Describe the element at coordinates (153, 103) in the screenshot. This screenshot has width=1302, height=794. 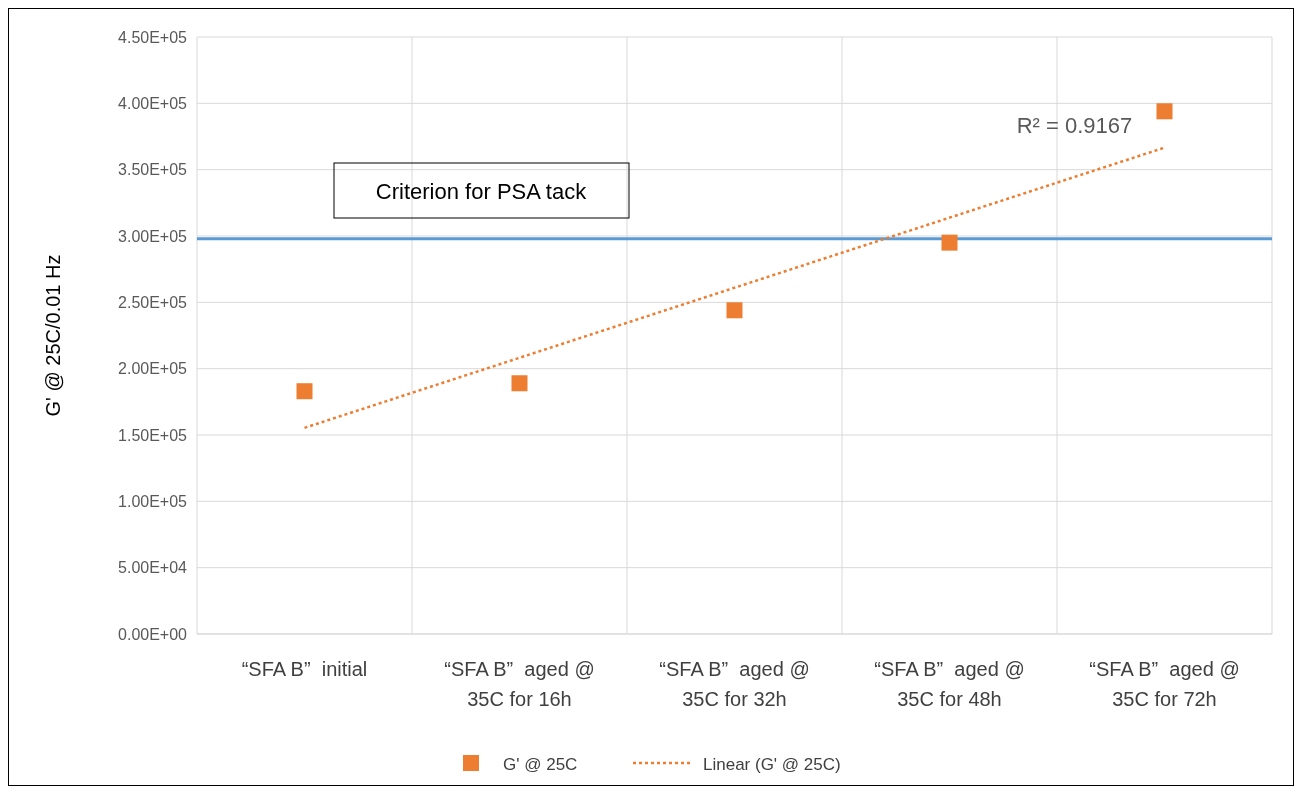
I see `y-tick-label: 4.00E+05` at that location.